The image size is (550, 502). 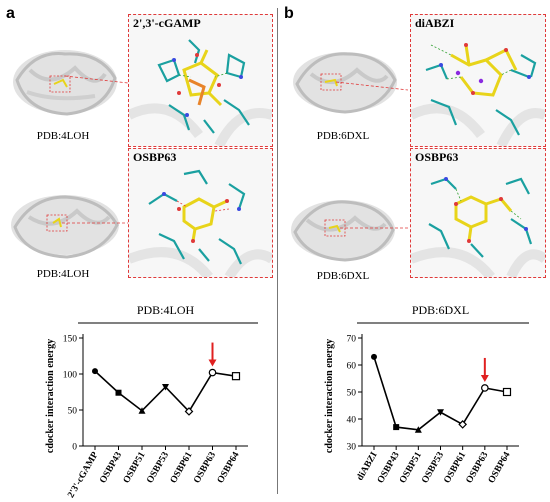 I want to click on chart-title: PDB:6DXL, so click(x=440, y=310).